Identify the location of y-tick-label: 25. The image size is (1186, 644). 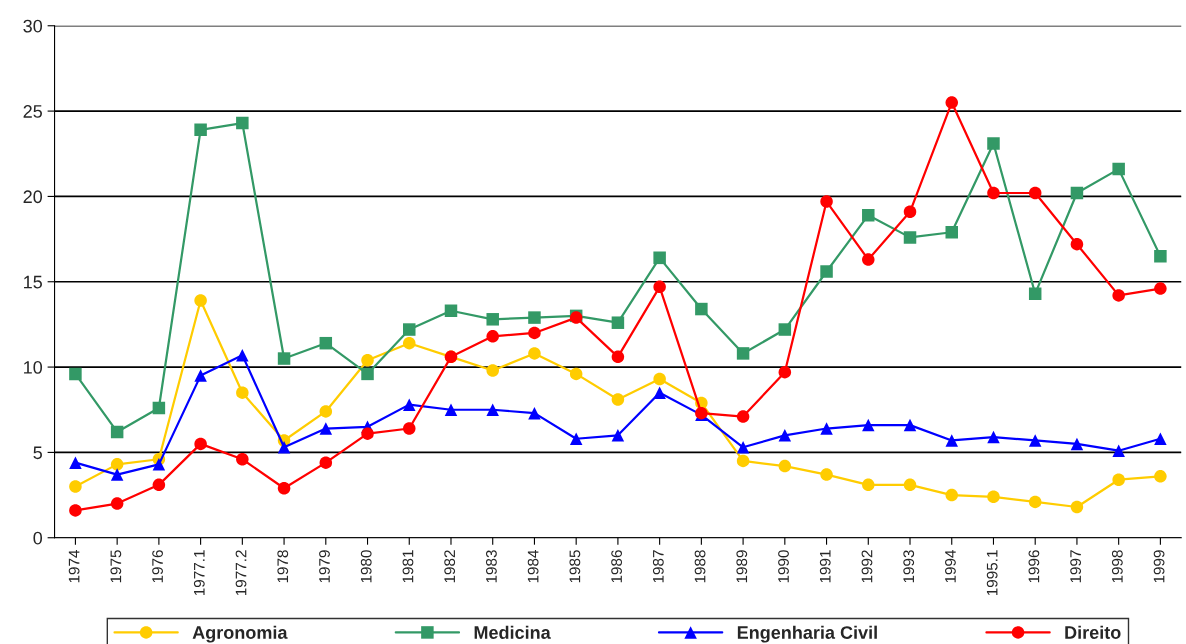
(32, 111).